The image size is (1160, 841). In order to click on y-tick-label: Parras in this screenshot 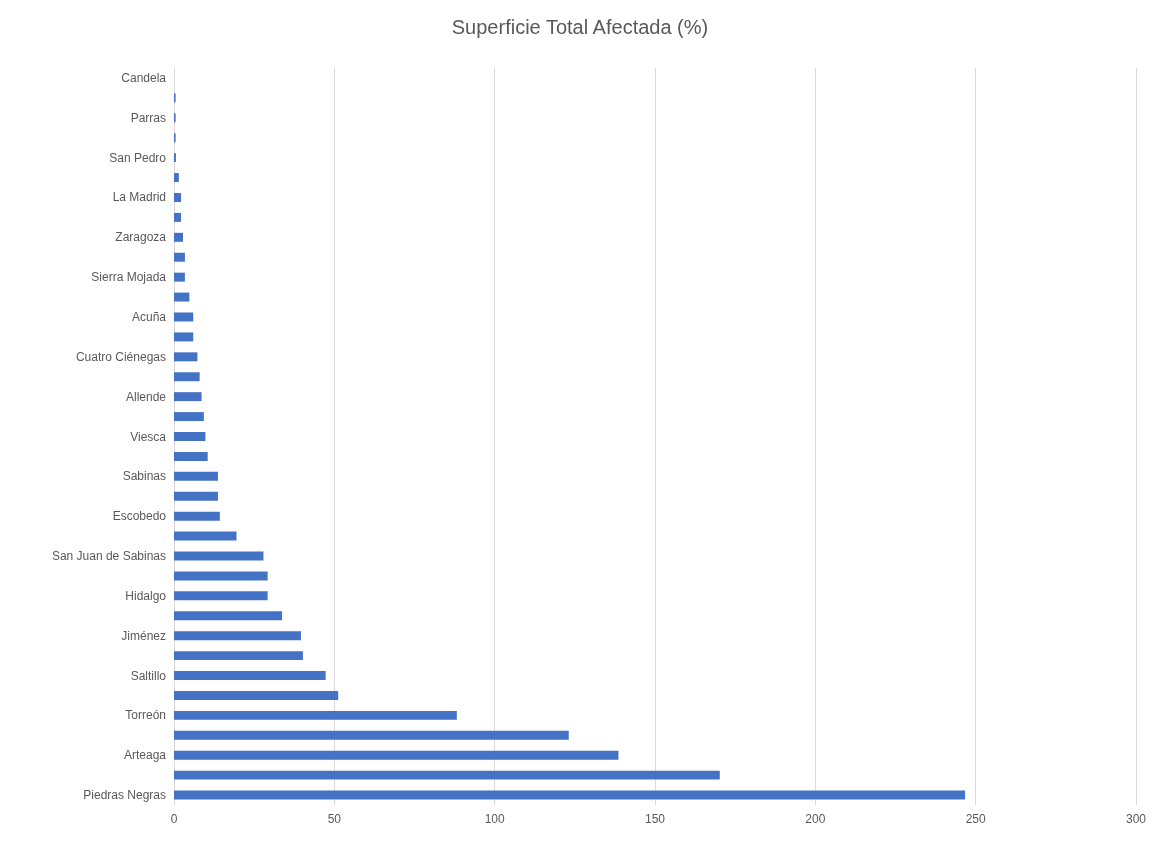, I will do `click(148, 117)`.